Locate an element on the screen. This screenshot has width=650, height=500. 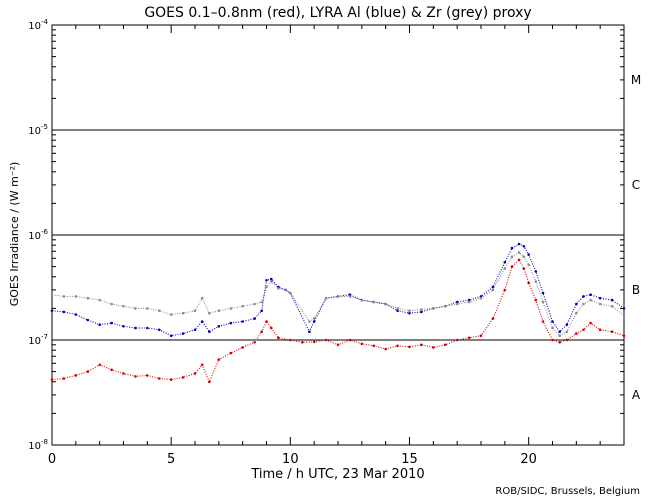
x-axis-label: Time / h UTC, 23 Mar 2010 is located at coordinates (337, 474).